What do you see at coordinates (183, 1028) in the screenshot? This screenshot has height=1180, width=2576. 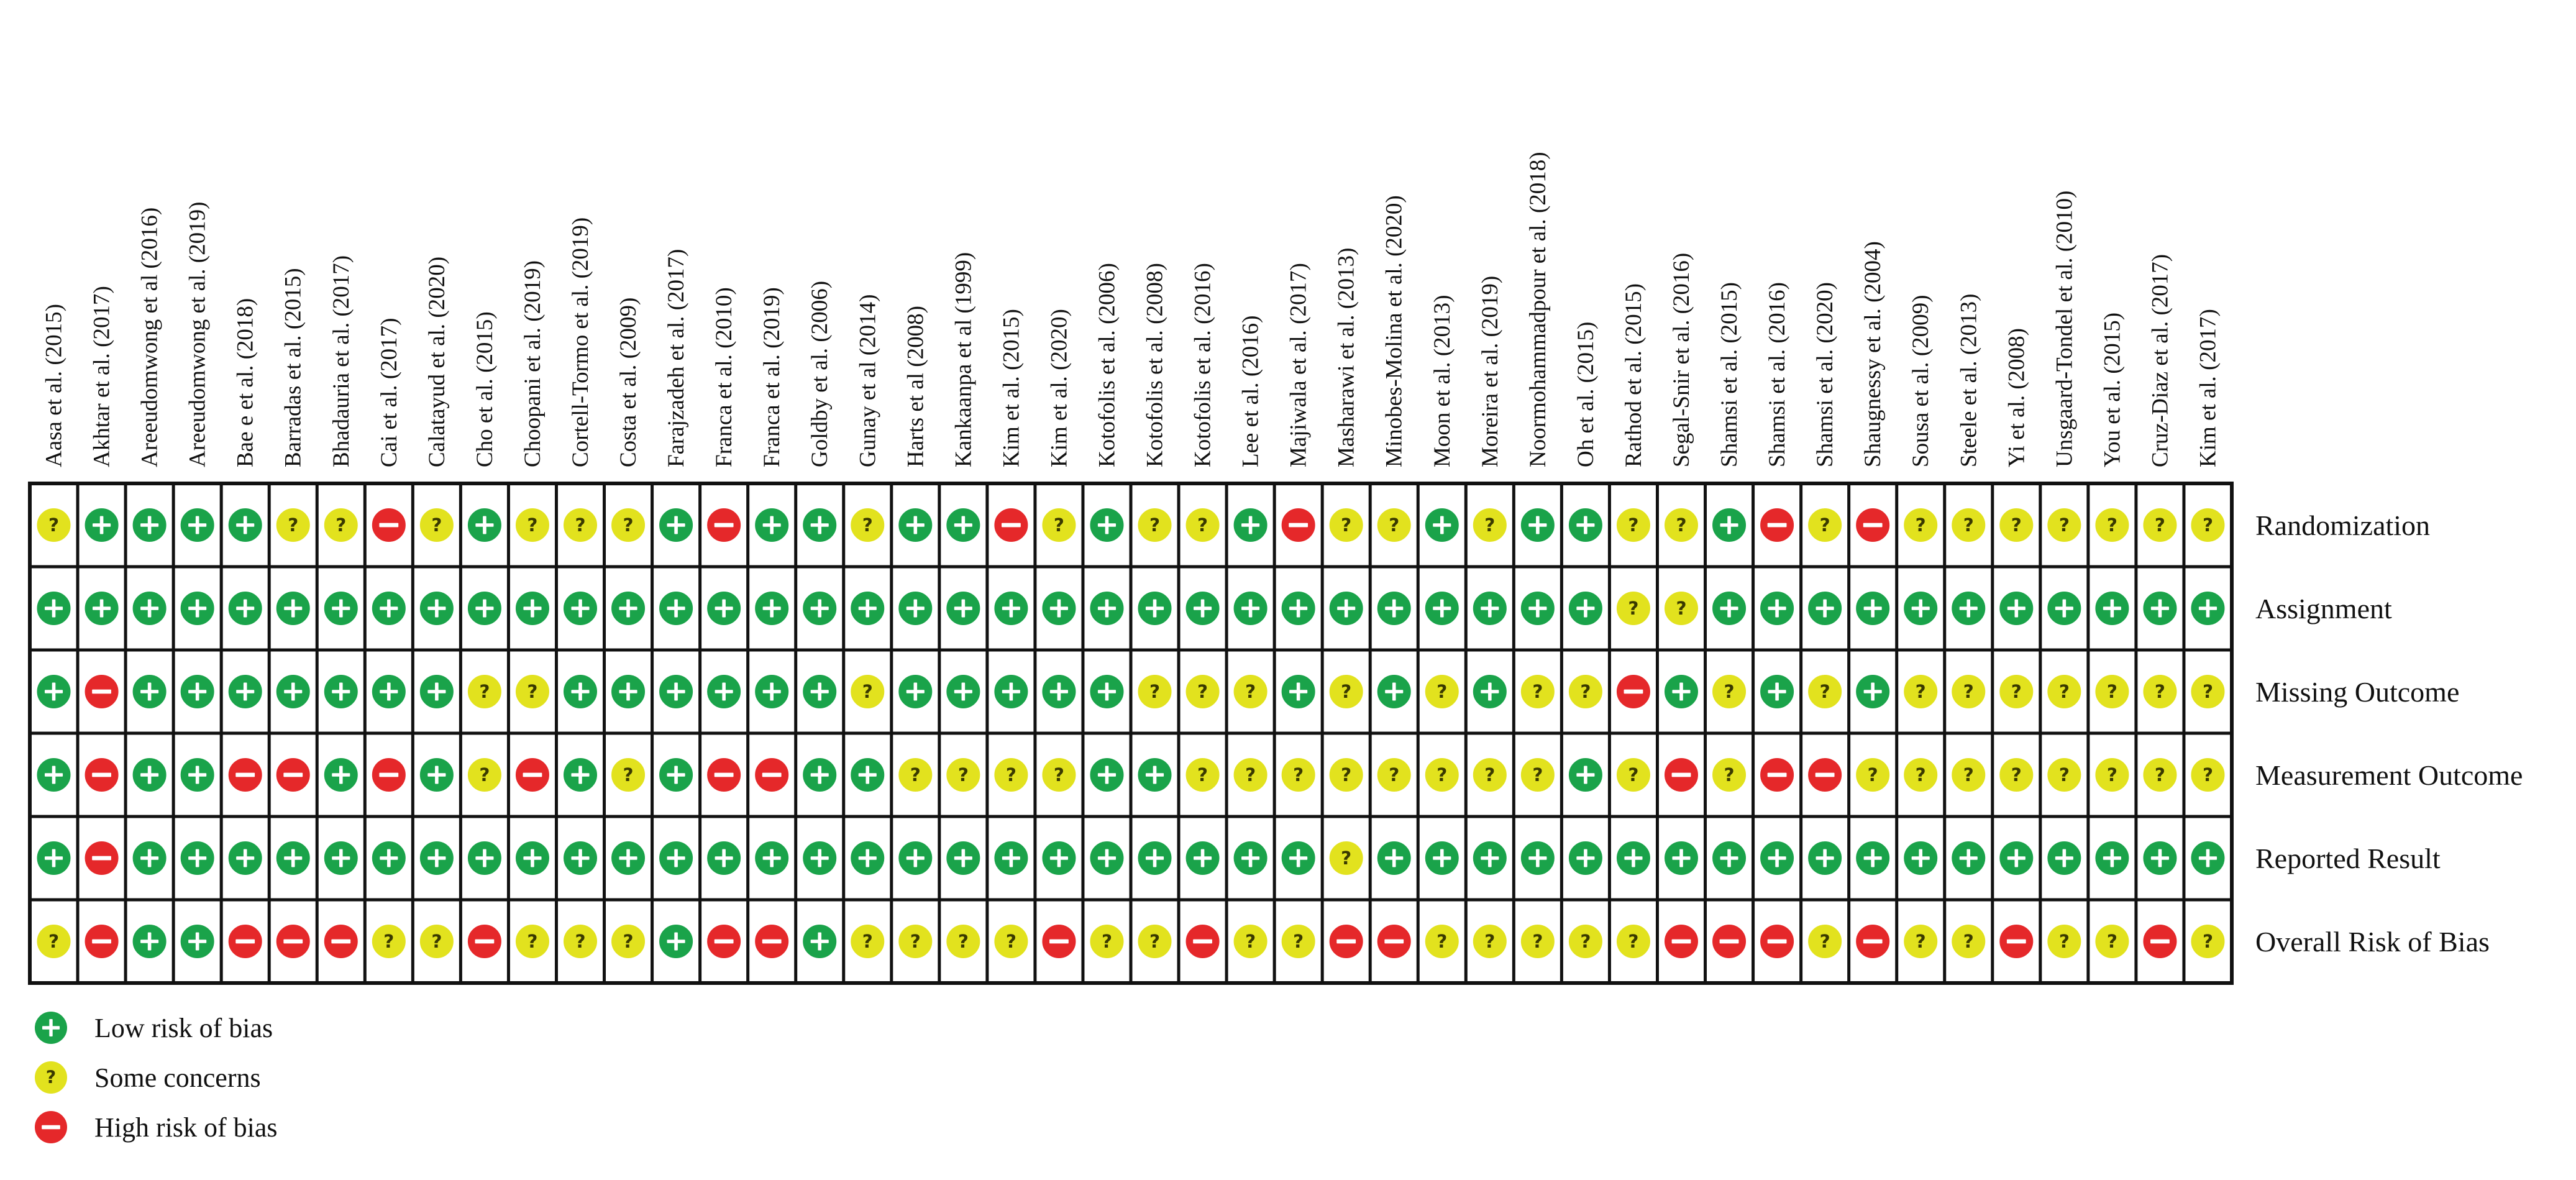 I see `legend-label: Low risk of bias` at bounding box center [183, 1028].